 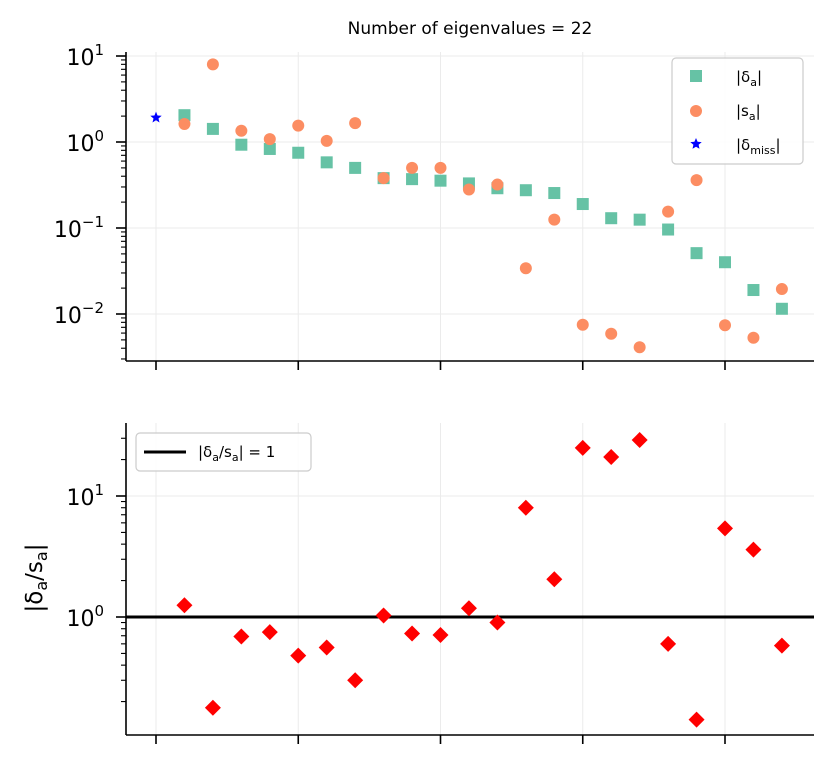 I want to click on bottom-y-ticks, so click(x=121, y=570).